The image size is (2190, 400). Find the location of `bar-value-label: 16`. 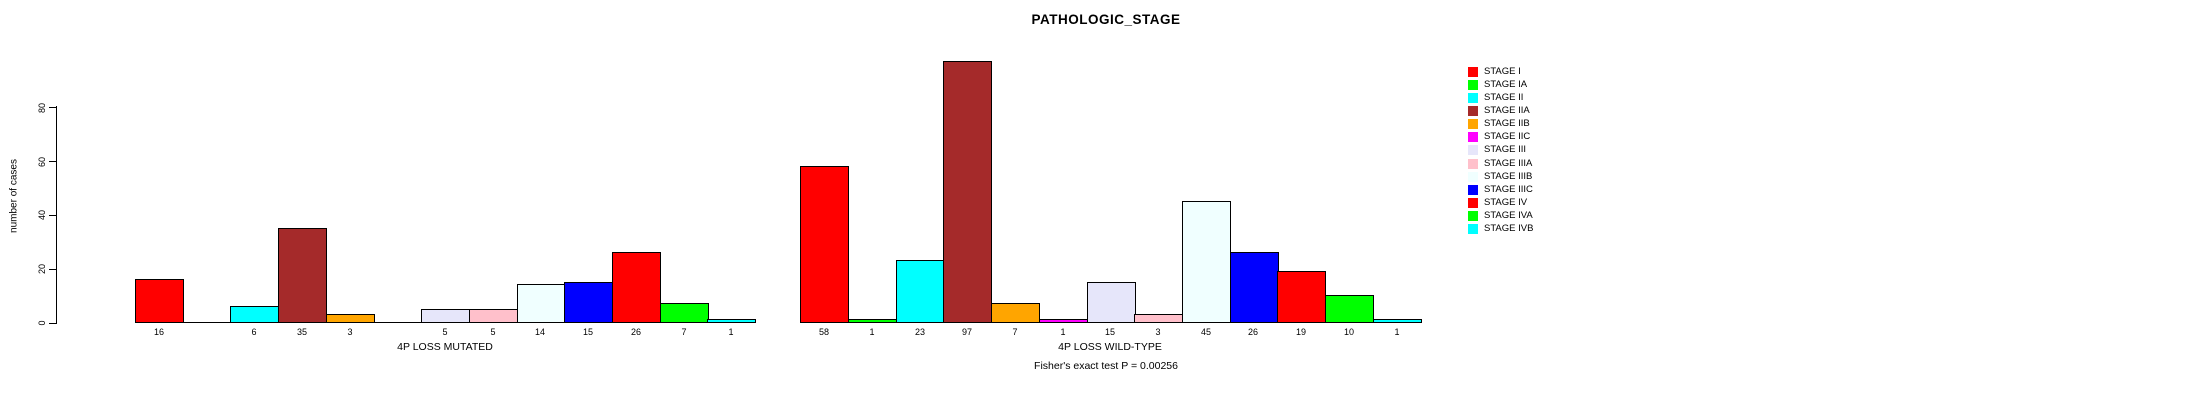

bar-value-label: 16 is located at coordinates (158, 332).